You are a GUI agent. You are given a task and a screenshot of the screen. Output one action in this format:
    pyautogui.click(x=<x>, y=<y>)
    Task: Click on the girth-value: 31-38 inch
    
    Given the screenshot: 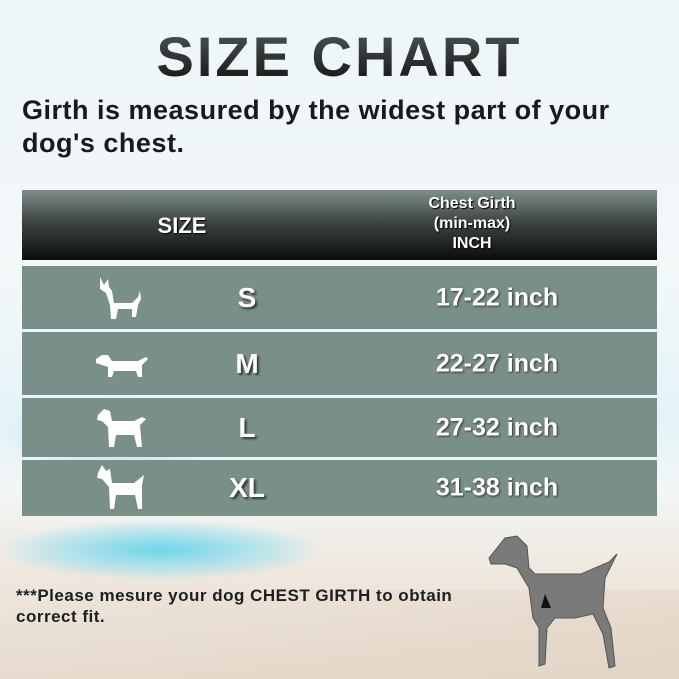 What is the action you would take?
    pyautogui.click(x=497, y=487)
    